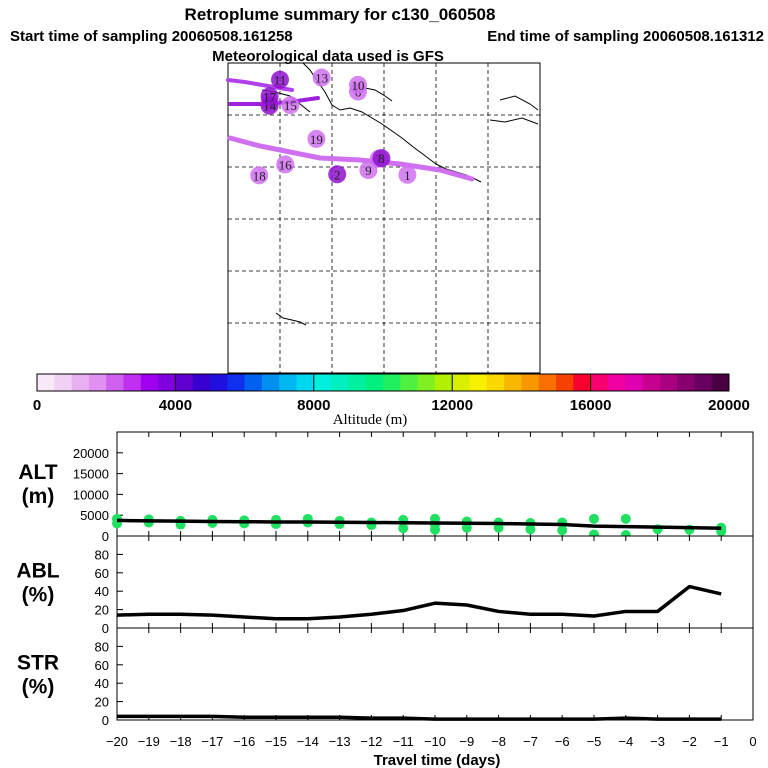 The width and height of the screenshot is (768, 768). I want to click on trajectory-southern, so click(351, 158).